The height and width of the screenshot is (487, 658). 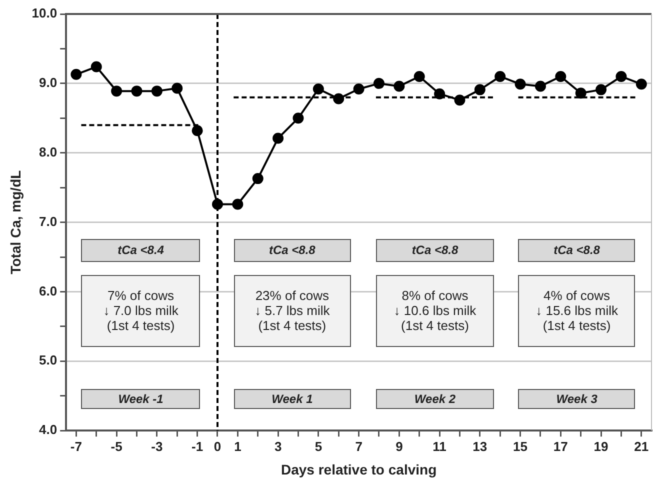 What do you see at coordinates (278, 446) in the screenshot?
I see `x-tick-label: 3` at bounding box center [278, 446].